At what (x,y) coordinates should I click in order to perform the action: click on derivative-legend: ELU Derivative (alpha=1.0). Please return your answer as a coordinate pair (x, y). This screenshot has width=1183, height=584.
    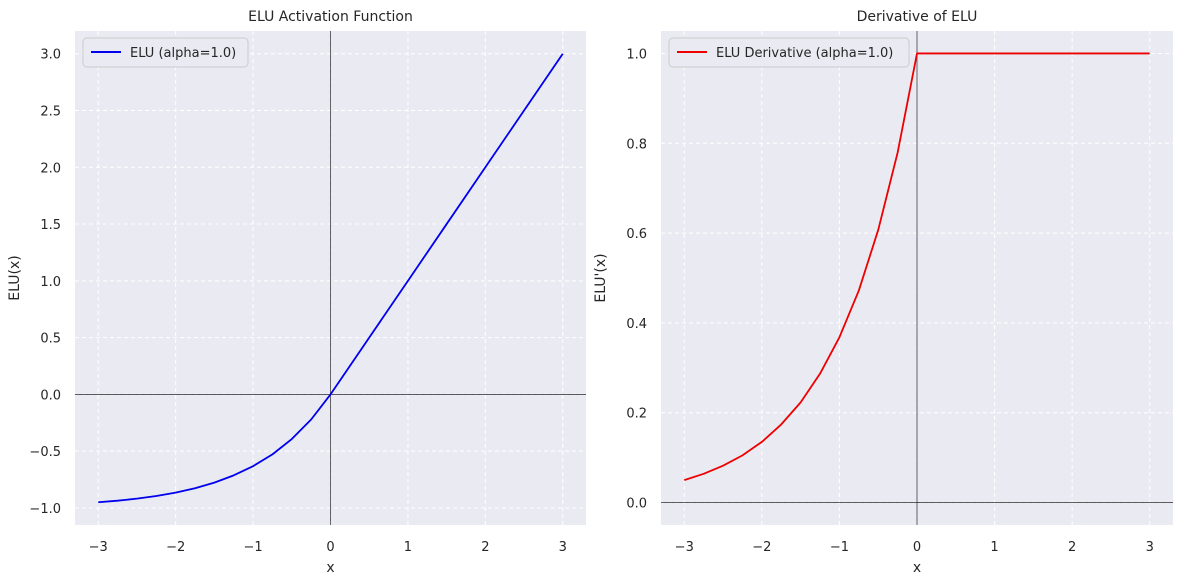
    Looking at the image, I should click on (789, 52).